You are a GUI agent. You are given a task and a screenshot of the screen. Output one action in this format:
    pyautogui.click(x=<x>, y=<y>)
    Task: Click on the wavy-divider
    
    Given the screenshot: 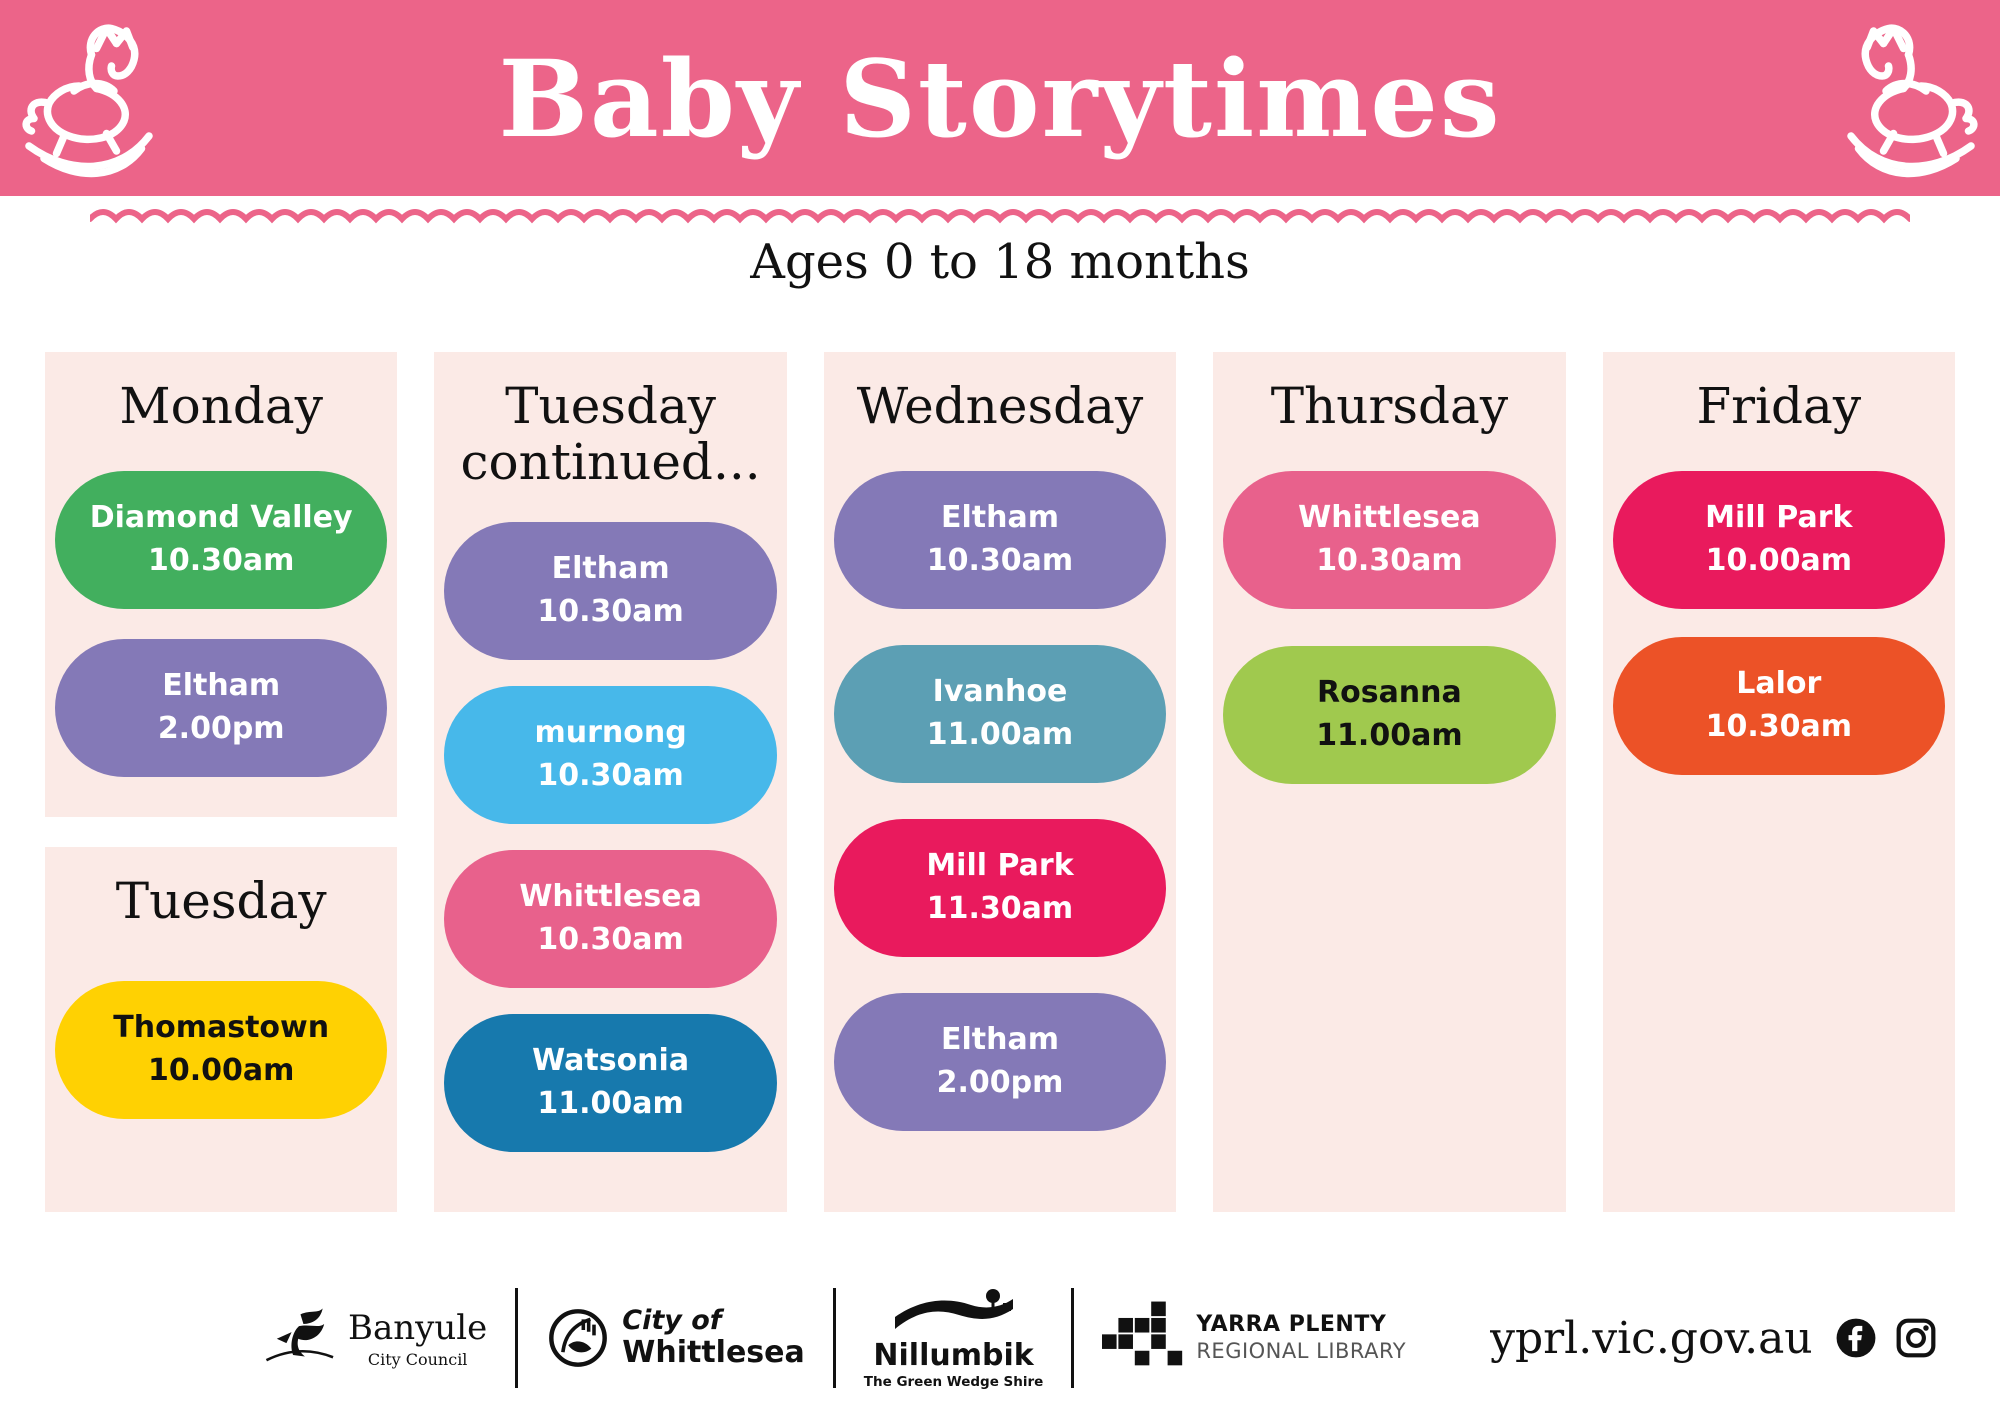 What is the action you would take?
    pyautogui.click(x=1000, y=216)
    